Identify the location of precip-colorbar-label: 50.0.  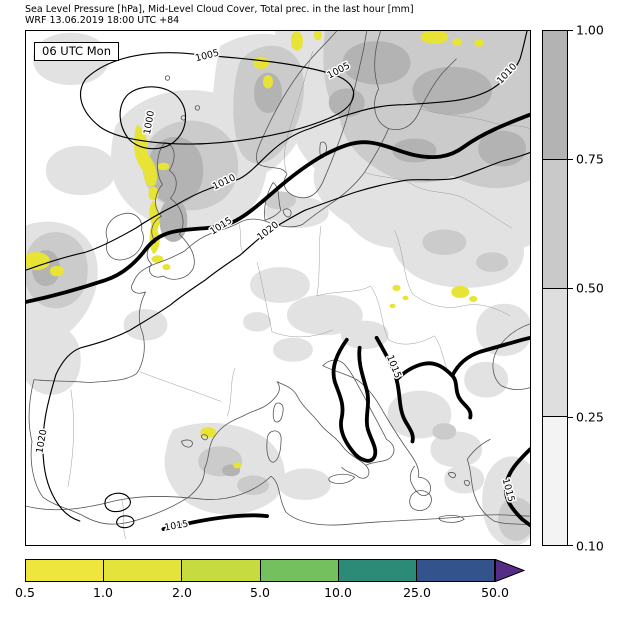
(495, 592).